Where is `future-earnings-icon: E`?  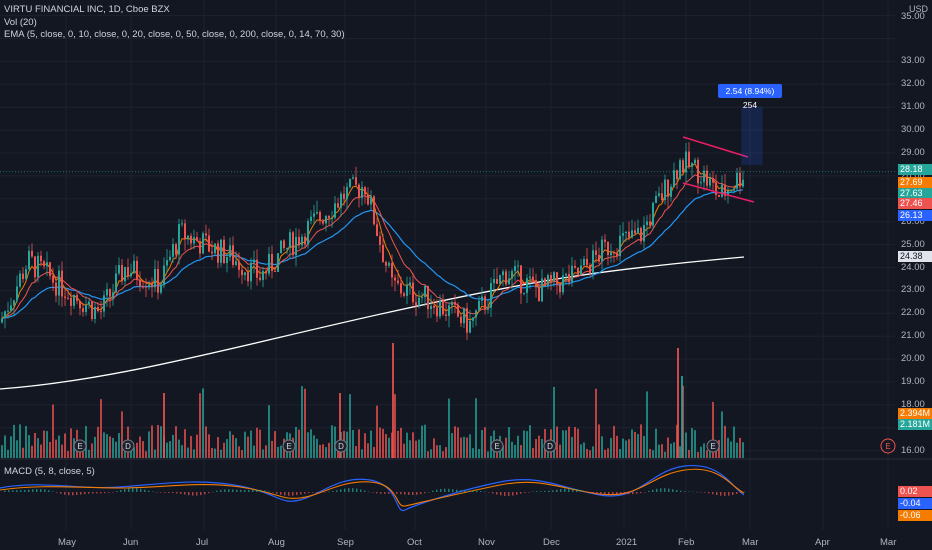
future-earnings-icon: E is located at coordinates (888, 446).